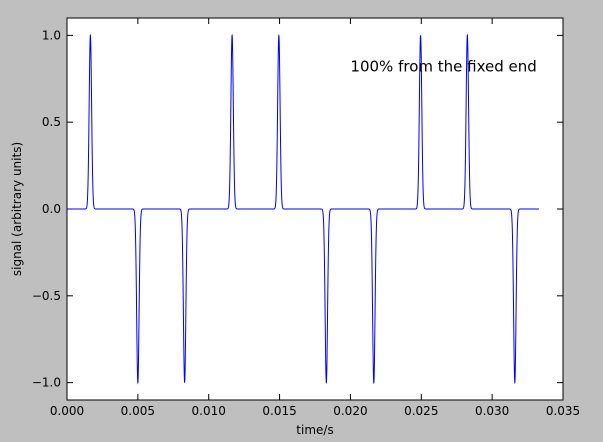 This screenshot has width=603, height=442. Describe the element at coordinates (563, 411) in the screenshot. I see `x-tick-label: 0.035` at that location.